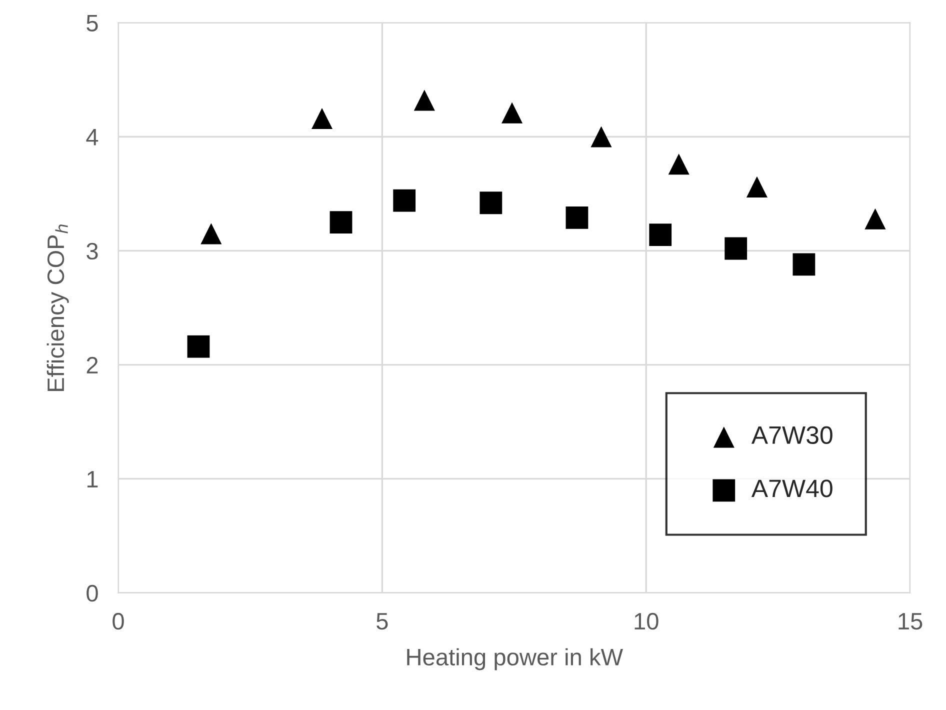 This screenshot has height=710, width=946. What do you see at coordinates (57, 307) in the screenshot?
I see `y-axis-title: Efficiency COP$_{h}$` at bounding box center [57, 307].